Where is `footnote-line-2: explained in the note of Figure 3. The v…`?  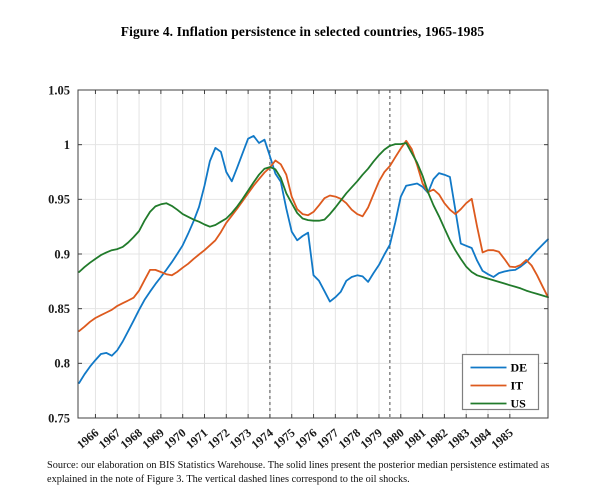
footnote-line-2: explained in the note of Figure 3. The v… is located at coordinates (228, 480).